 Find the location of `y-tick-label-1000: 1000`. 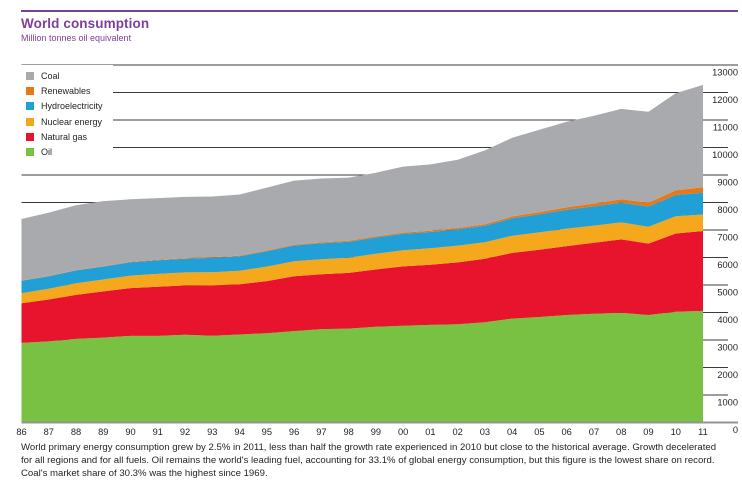

y-tick-label-1000: 1000 is located at coordinates (727, 403).